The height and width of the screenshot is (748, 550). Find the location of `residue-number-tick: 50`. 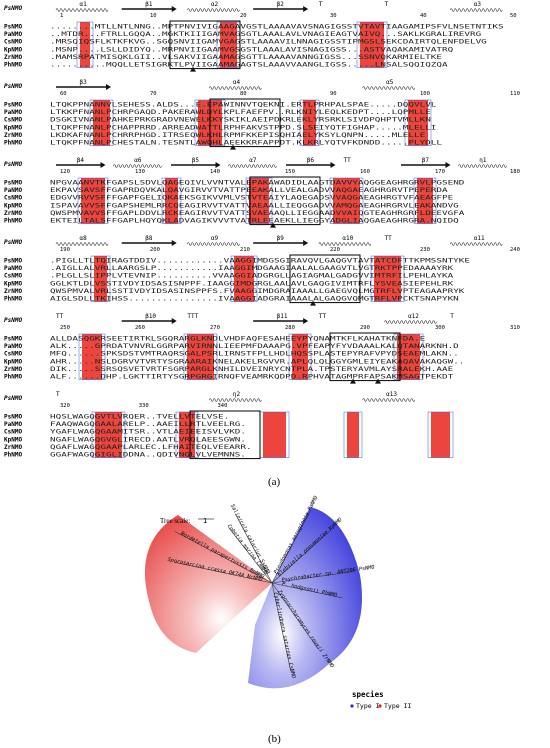

residue-number-tick: 50 is located at coordinates (513, 16).